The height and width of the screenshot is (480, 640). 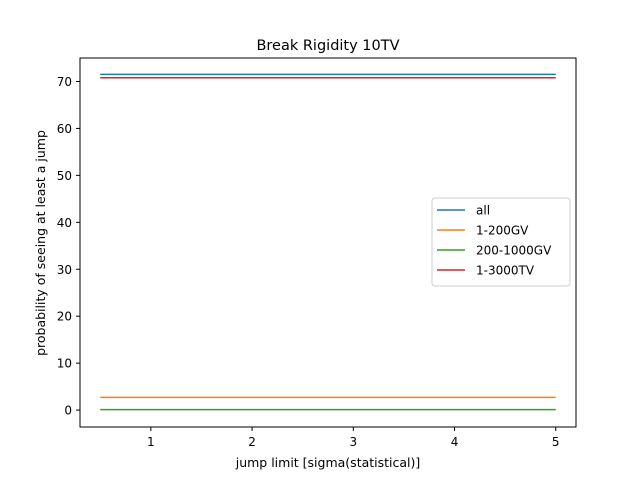 What do you see at coordinates (556, 442) in the screenshot?
I see `x-tick-label: 5` at bounding box center [556, 442].